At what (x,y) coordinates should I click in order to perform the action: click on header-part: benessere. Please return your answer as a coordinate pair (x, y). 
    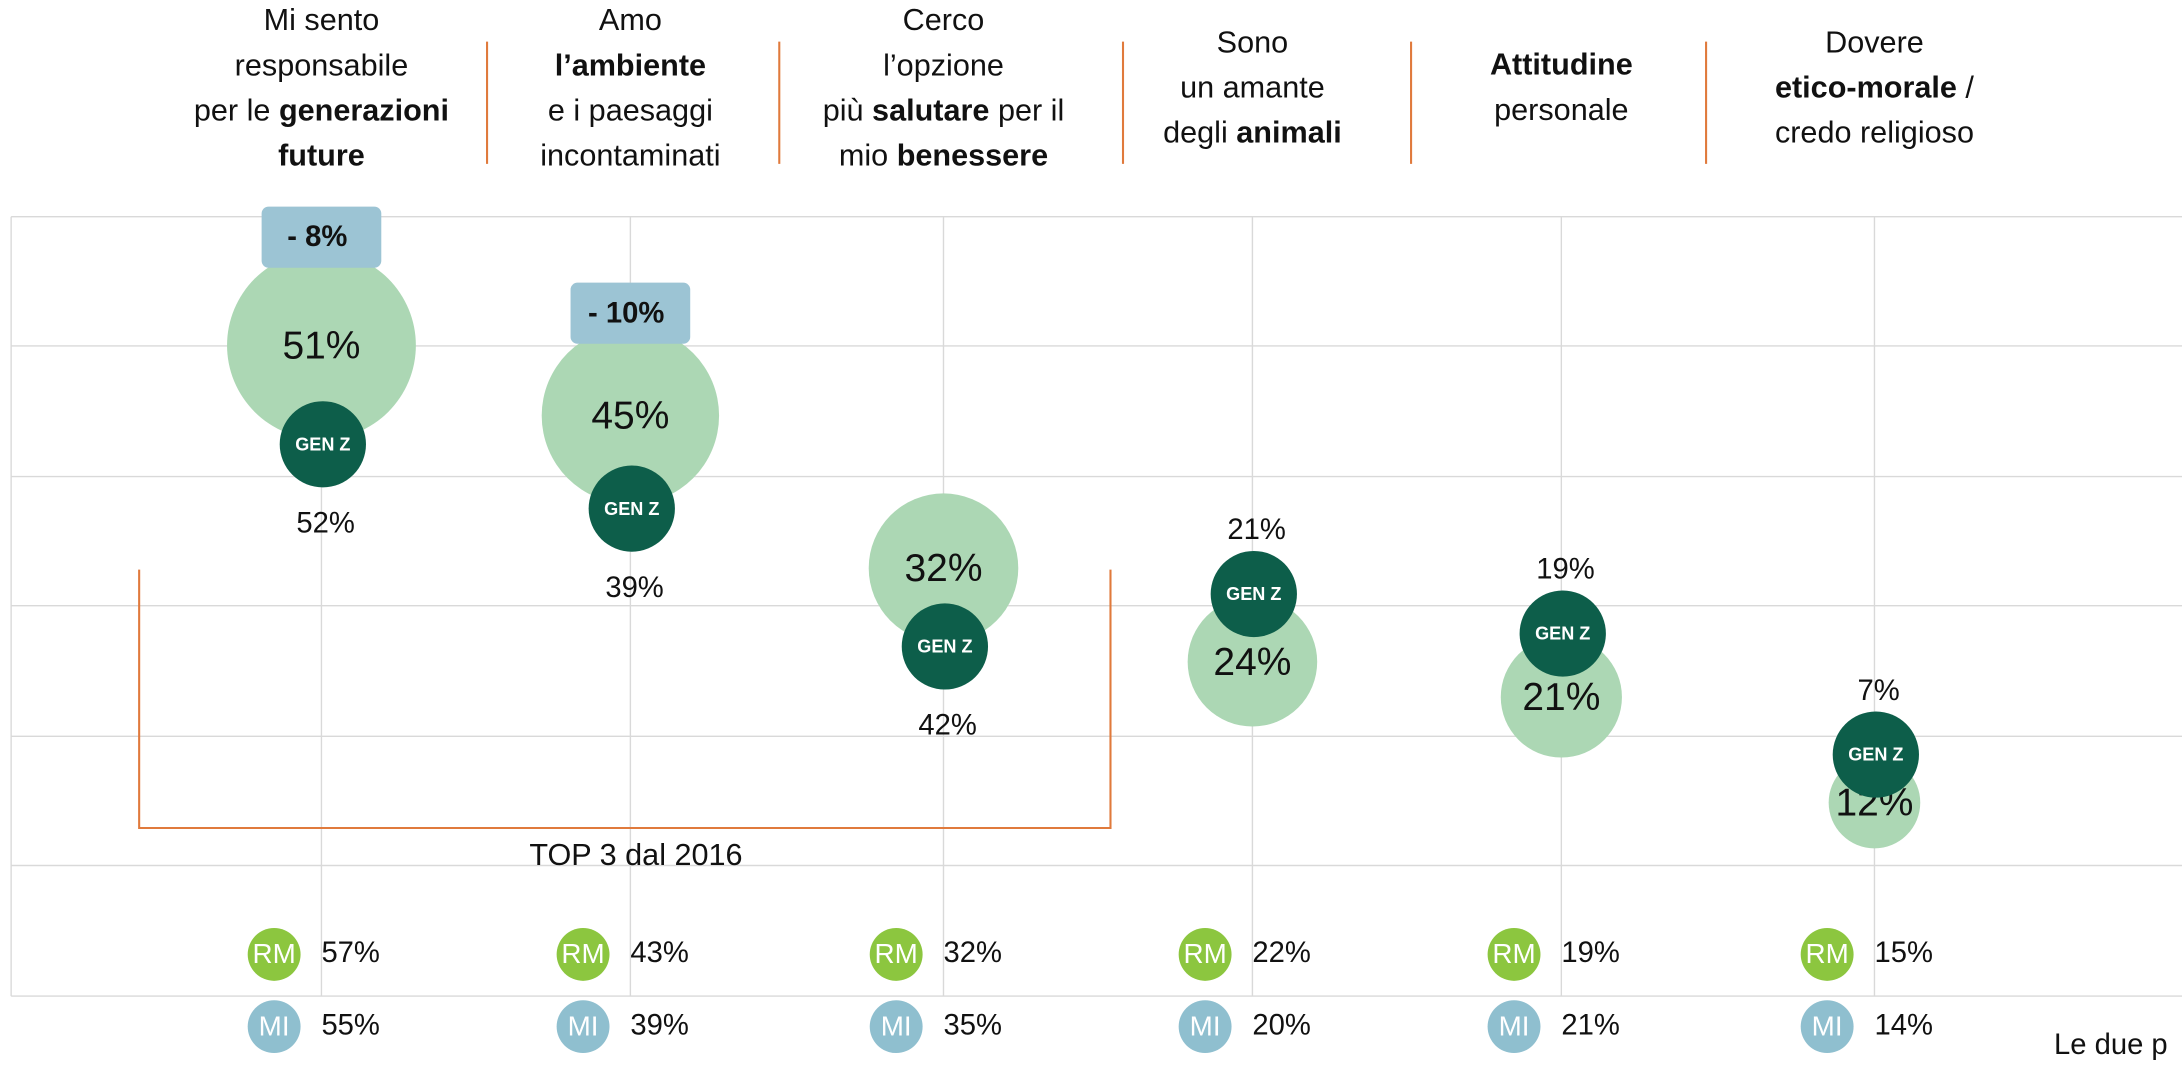
    Looking at the image, I should click on (972, 156).